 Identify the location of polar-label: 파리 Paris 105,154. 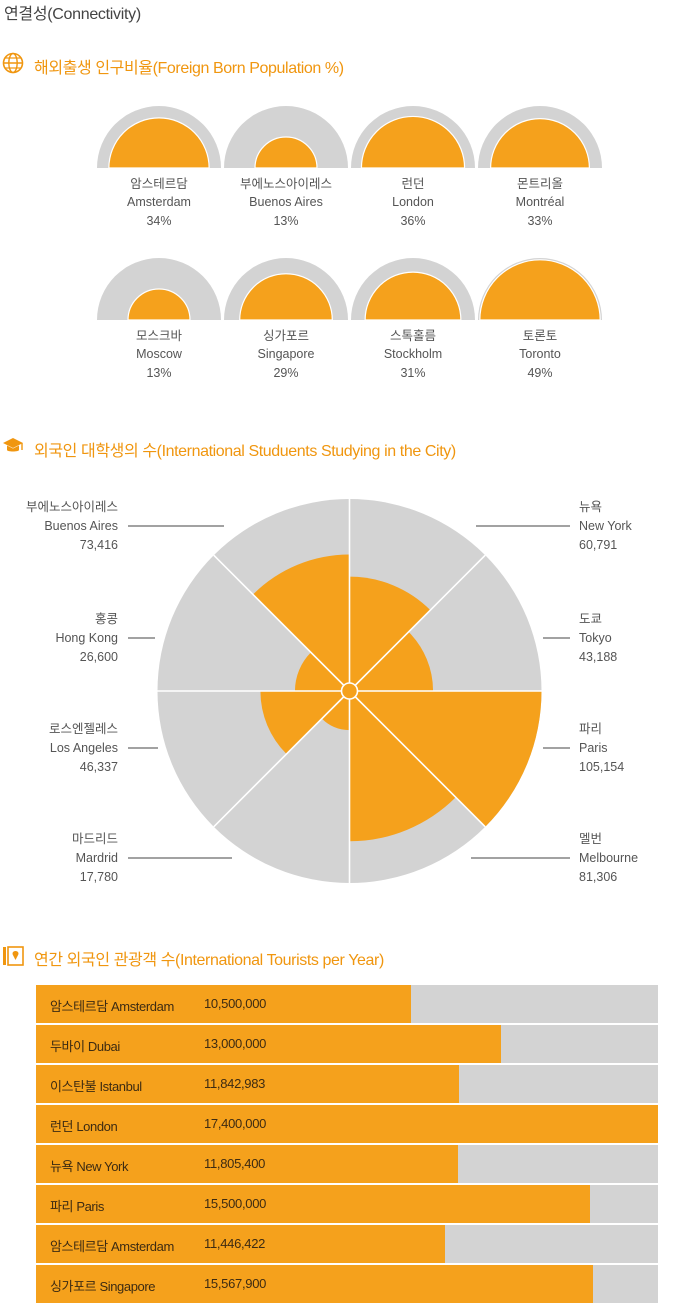
(583, 748).